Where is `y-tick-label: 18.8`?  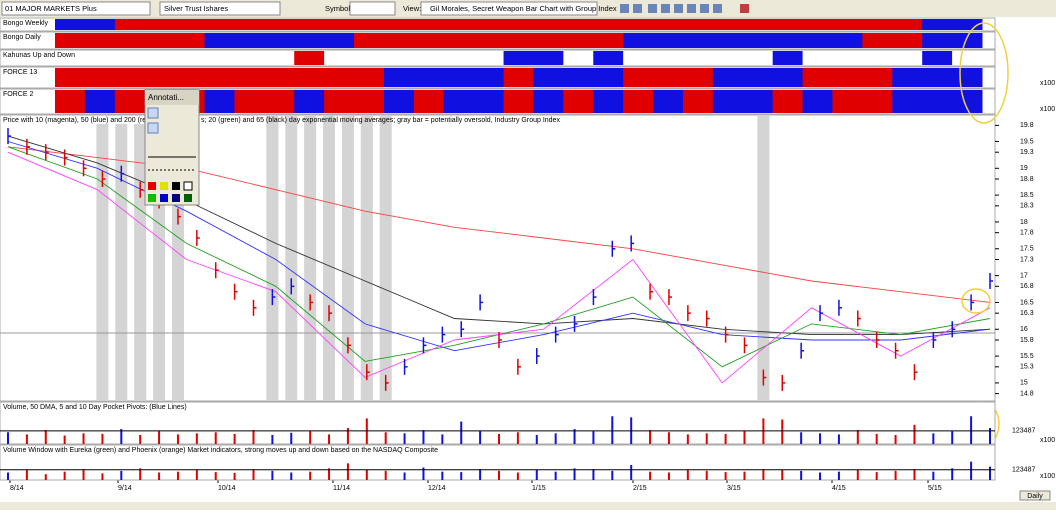 y-tick-label: 18.8 is located at coordinates (1027, 179).